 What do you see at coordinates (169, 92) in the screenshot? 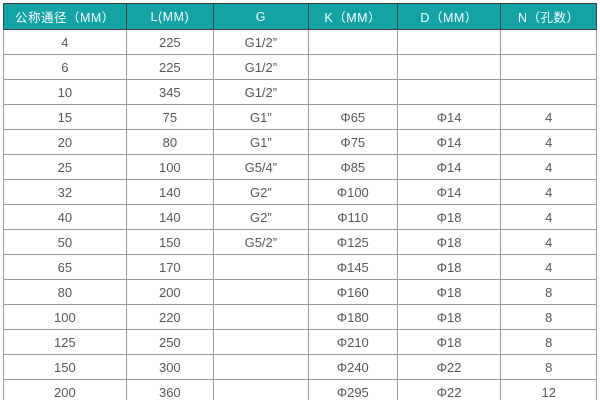
I see `table-cell: 345` at bounding box center [169, 92].